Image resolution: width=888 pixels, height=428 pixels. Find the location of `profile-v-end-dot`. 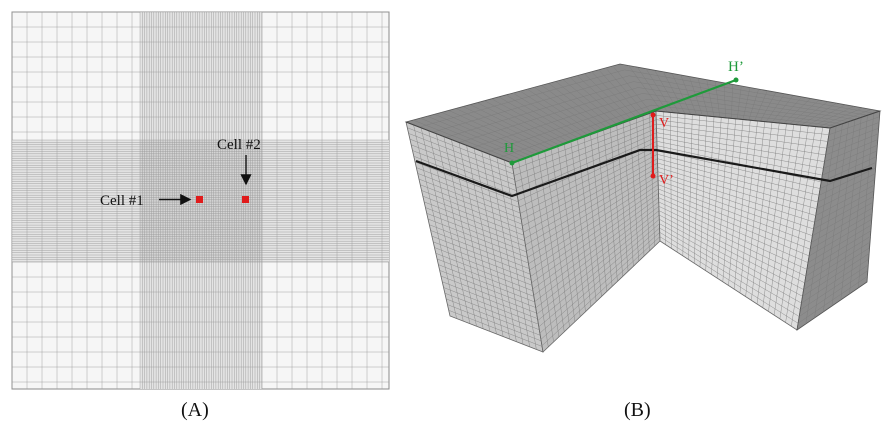

profile-v-end-dot is located at coordinates (653, 176).